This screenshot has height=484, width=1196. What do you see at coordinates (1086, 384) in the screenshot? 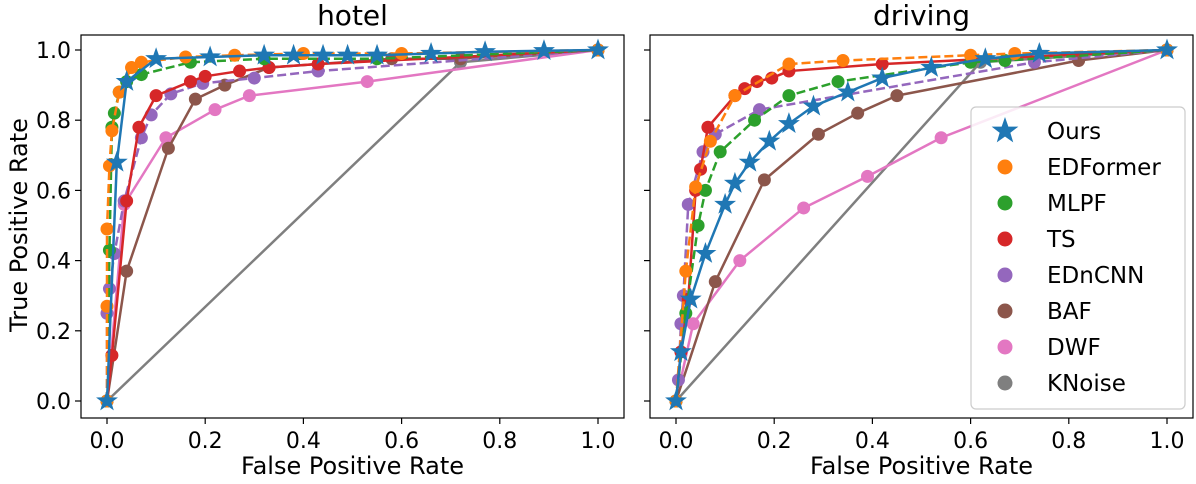
I see `legend-label-KNoise: KNoise` at bounding box center [1086, 384].